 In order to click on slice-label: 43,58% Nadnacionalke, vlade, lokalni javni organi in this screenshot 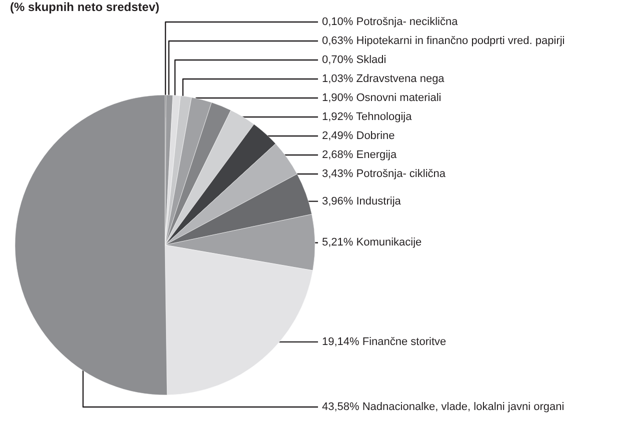, I will do `click(443, 407)`.